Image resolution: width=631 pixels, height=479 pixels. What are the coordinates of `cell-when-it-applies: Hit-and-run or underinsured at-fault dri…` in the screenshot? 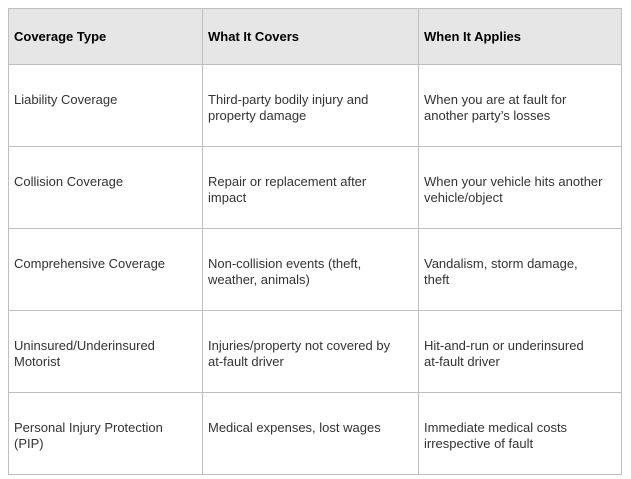 It's located at (520, 351).